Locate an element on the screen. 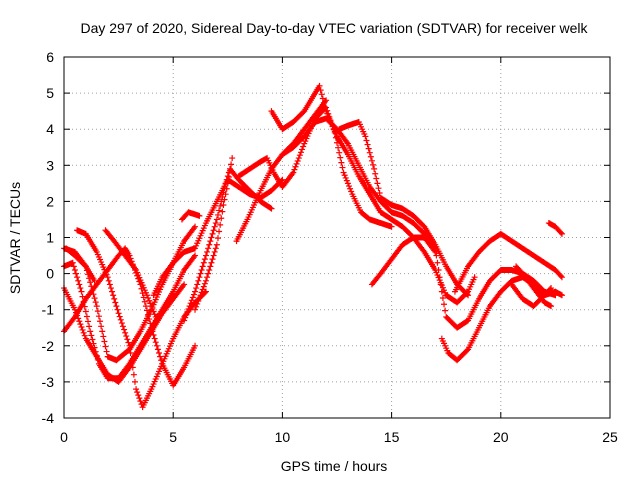 The image size is (640, 480). y-tick-label: 0 is located at coordinates (50, 274).